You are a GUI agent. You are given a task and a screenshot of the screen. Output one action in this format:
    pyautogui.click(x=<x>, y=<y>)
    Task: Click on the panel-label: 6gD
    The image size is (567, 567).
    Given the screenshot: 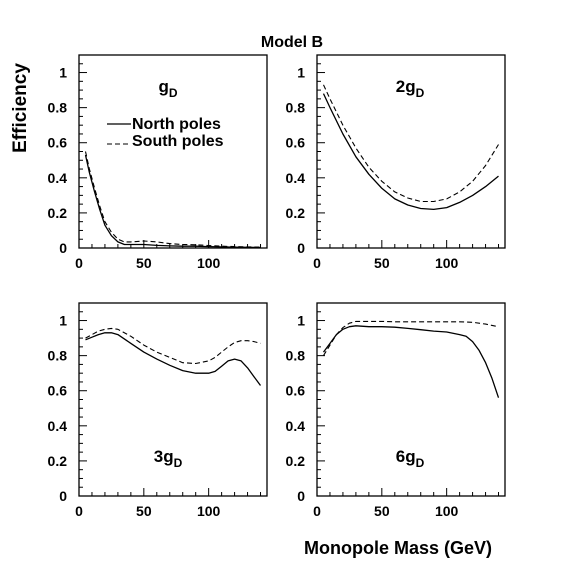 What is the action you would take?
    pyautogui.click(x=410, y=458)
    